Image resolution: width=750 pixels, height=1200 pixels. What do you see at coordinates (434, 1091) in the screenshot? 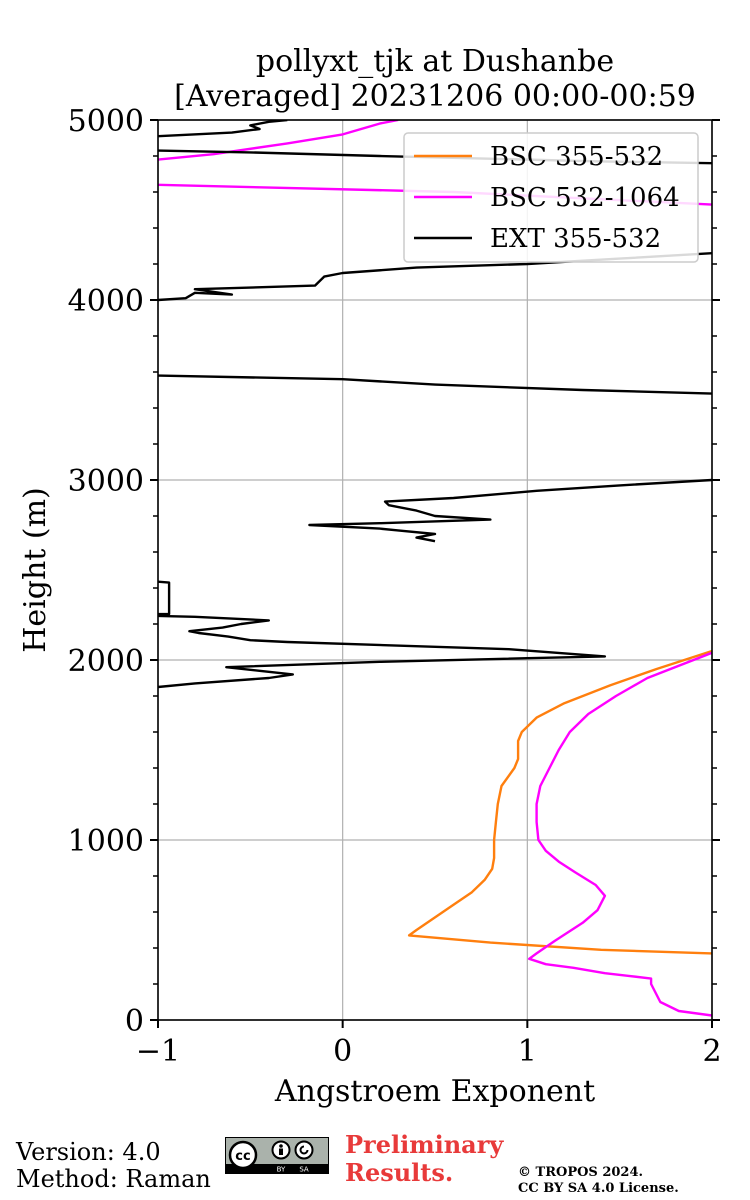
I see `x-axis-label: Angstroem Exponent` at bounding box center [434, 1091].